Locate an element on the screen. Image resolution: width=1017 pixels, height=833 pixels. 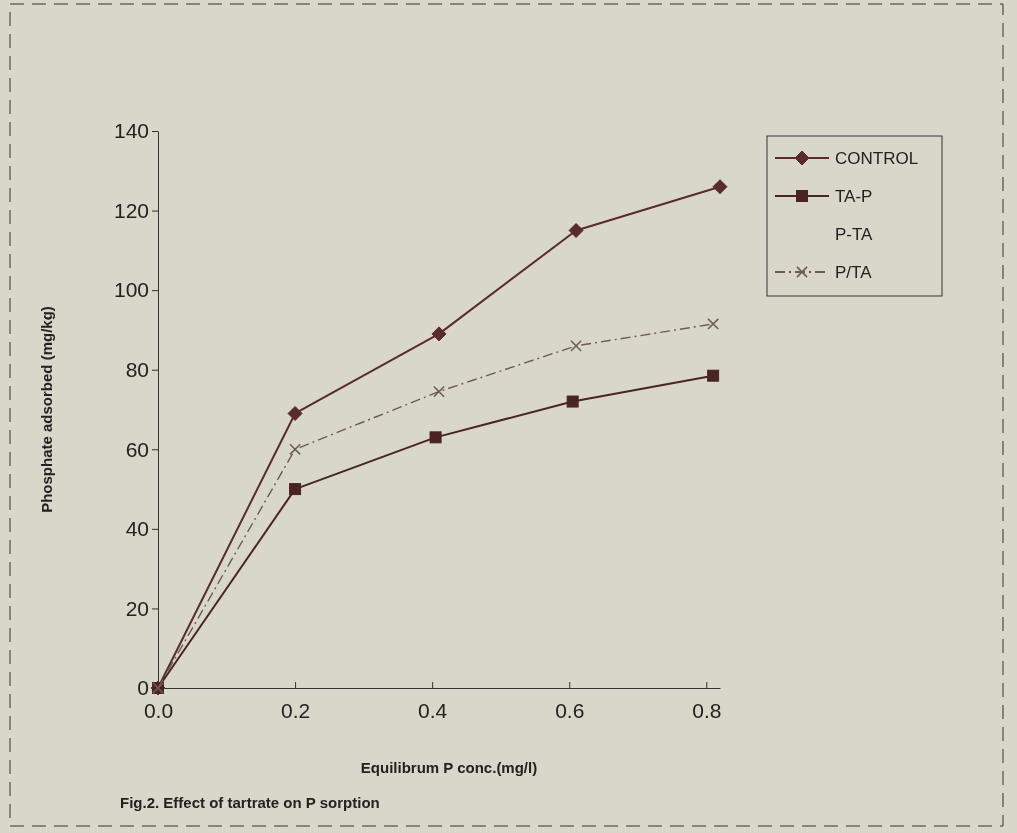
x-axis-title: Equilibrum P conc.(mg/l) is located at coordinates (449, 767).